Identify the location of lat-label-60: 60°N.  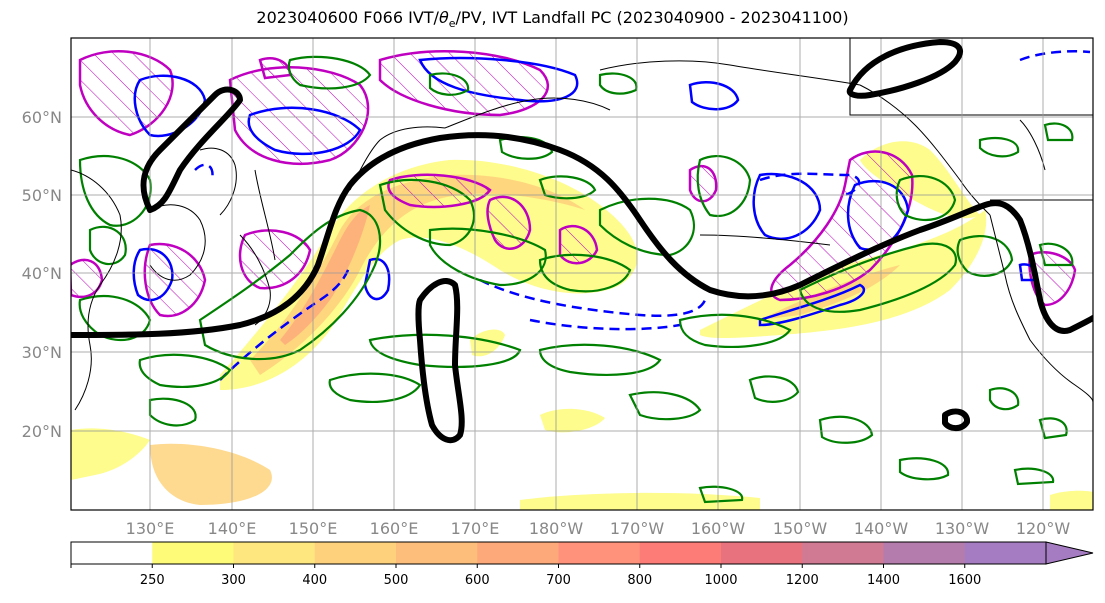
(42, 117).